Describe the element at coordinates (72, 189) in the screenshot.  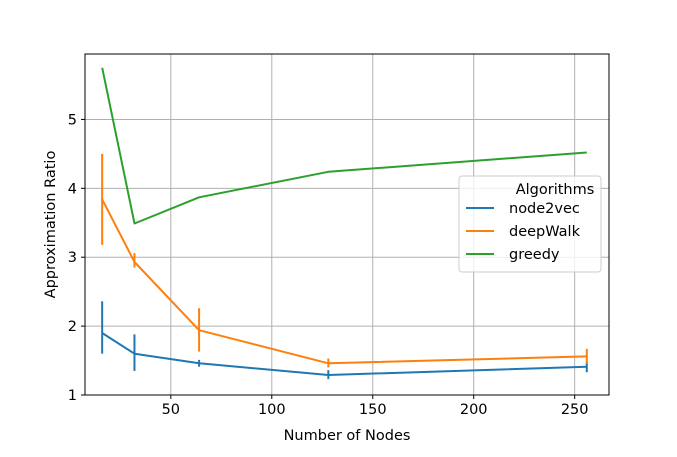
I see `y-tick-label: 4` at that location.